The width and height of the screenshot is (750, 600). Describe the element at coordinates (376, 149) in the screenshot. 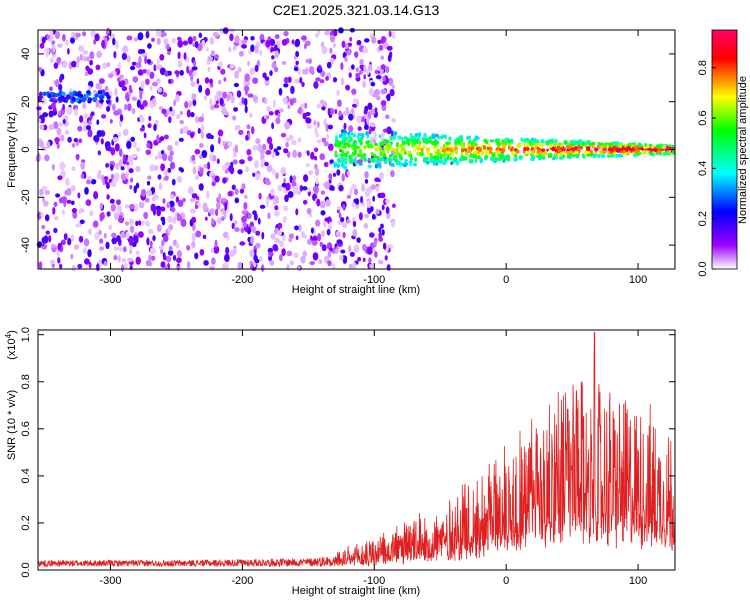

I see `spectrogram-cell-1959` at that location.